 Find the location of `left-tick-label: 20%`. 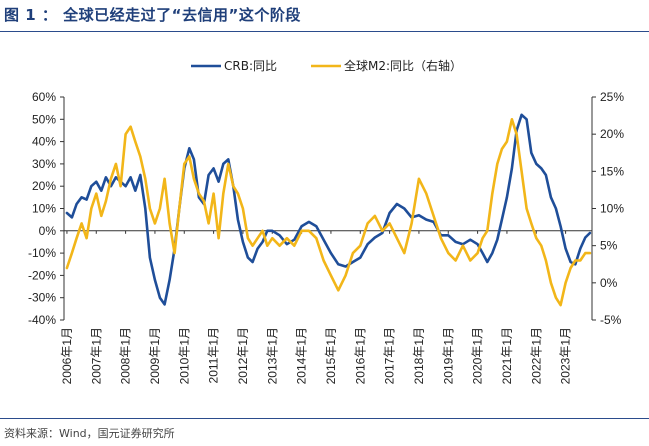

left-tick-label: 20% is located at coordinates (44, 186).